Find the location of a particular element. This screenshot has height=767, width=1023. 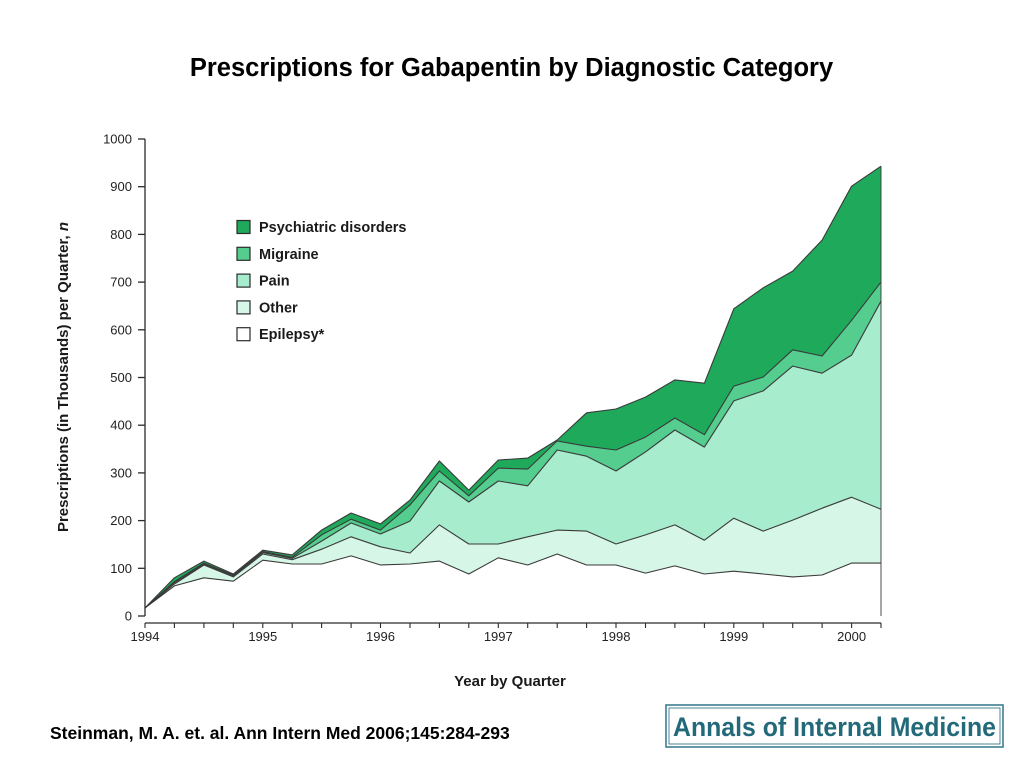

x-tick-label: 1998 is located at coordinates (616, 636).